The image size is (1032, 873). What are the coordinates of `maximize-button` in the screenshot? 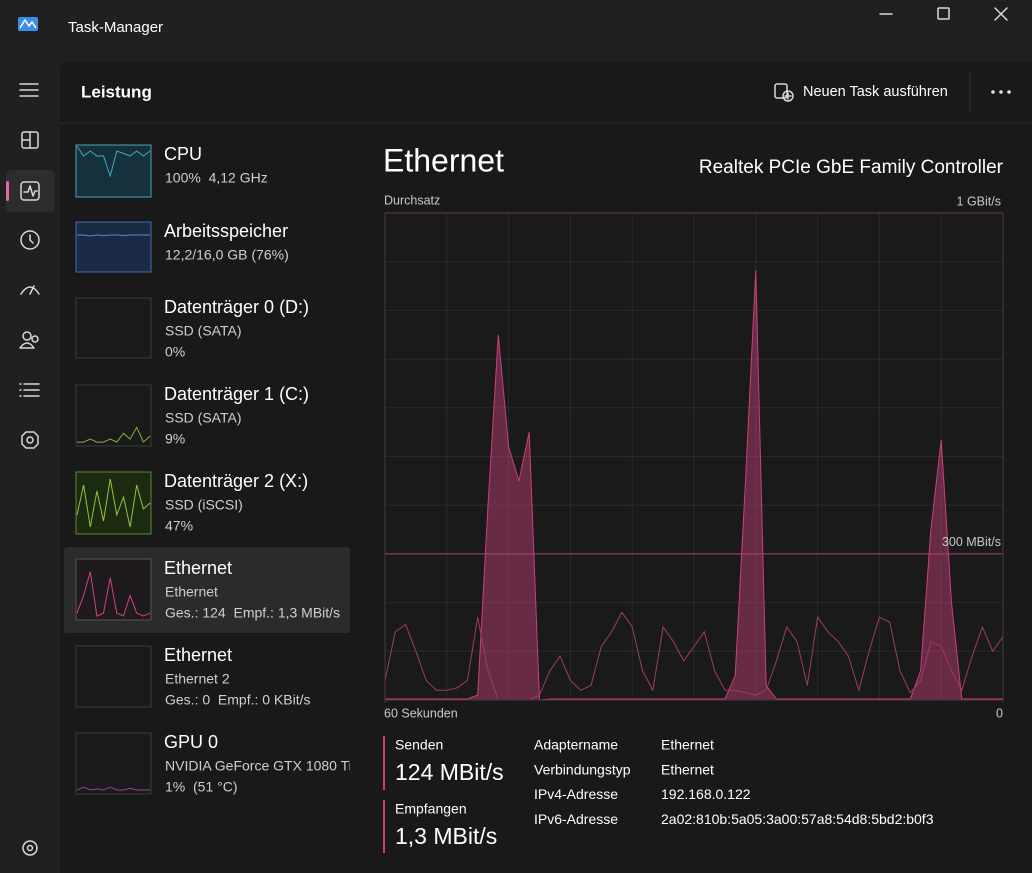 It's located at (943, 13).